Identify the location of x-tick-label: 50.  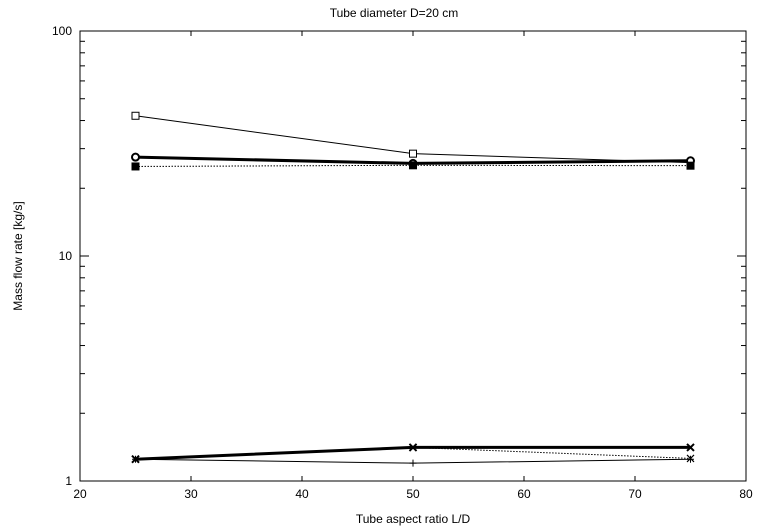
(413, 494).